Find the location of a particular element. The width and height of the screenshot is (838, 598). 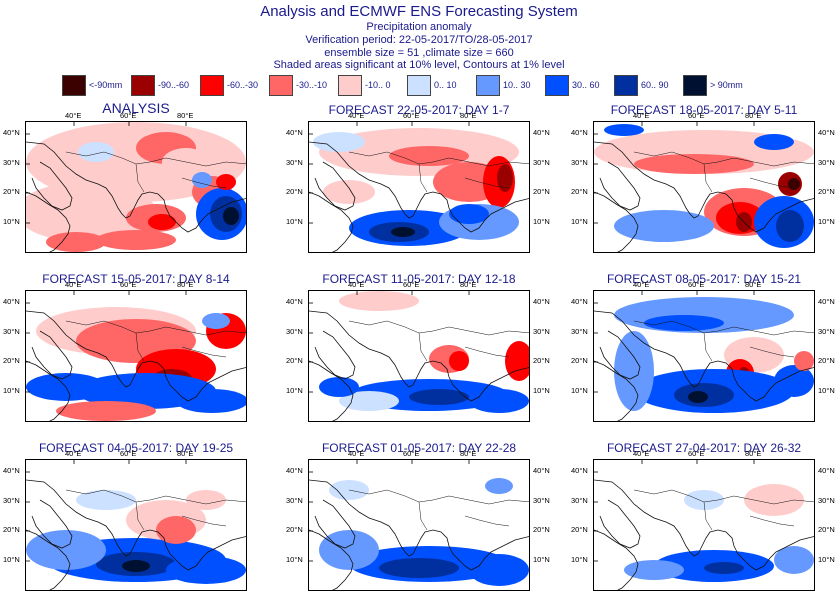

panel-title: FORECAST 08-05-2017: DAY 15-21 is located at coordinates (704, 279).